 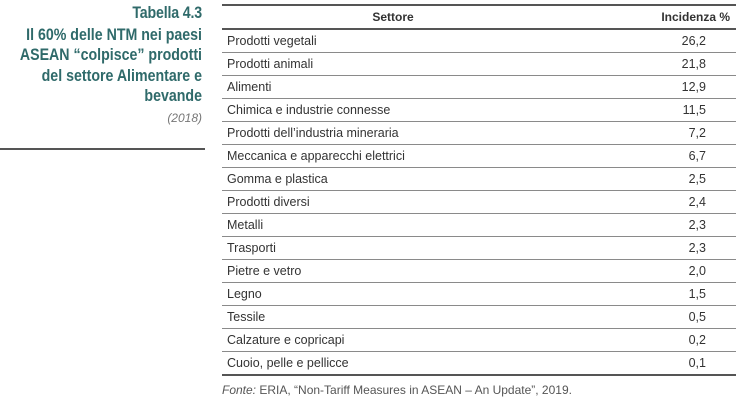 I want to click on table-row: Prodotti dell’industria mineraria 7,2, so click(x=479, y=133).